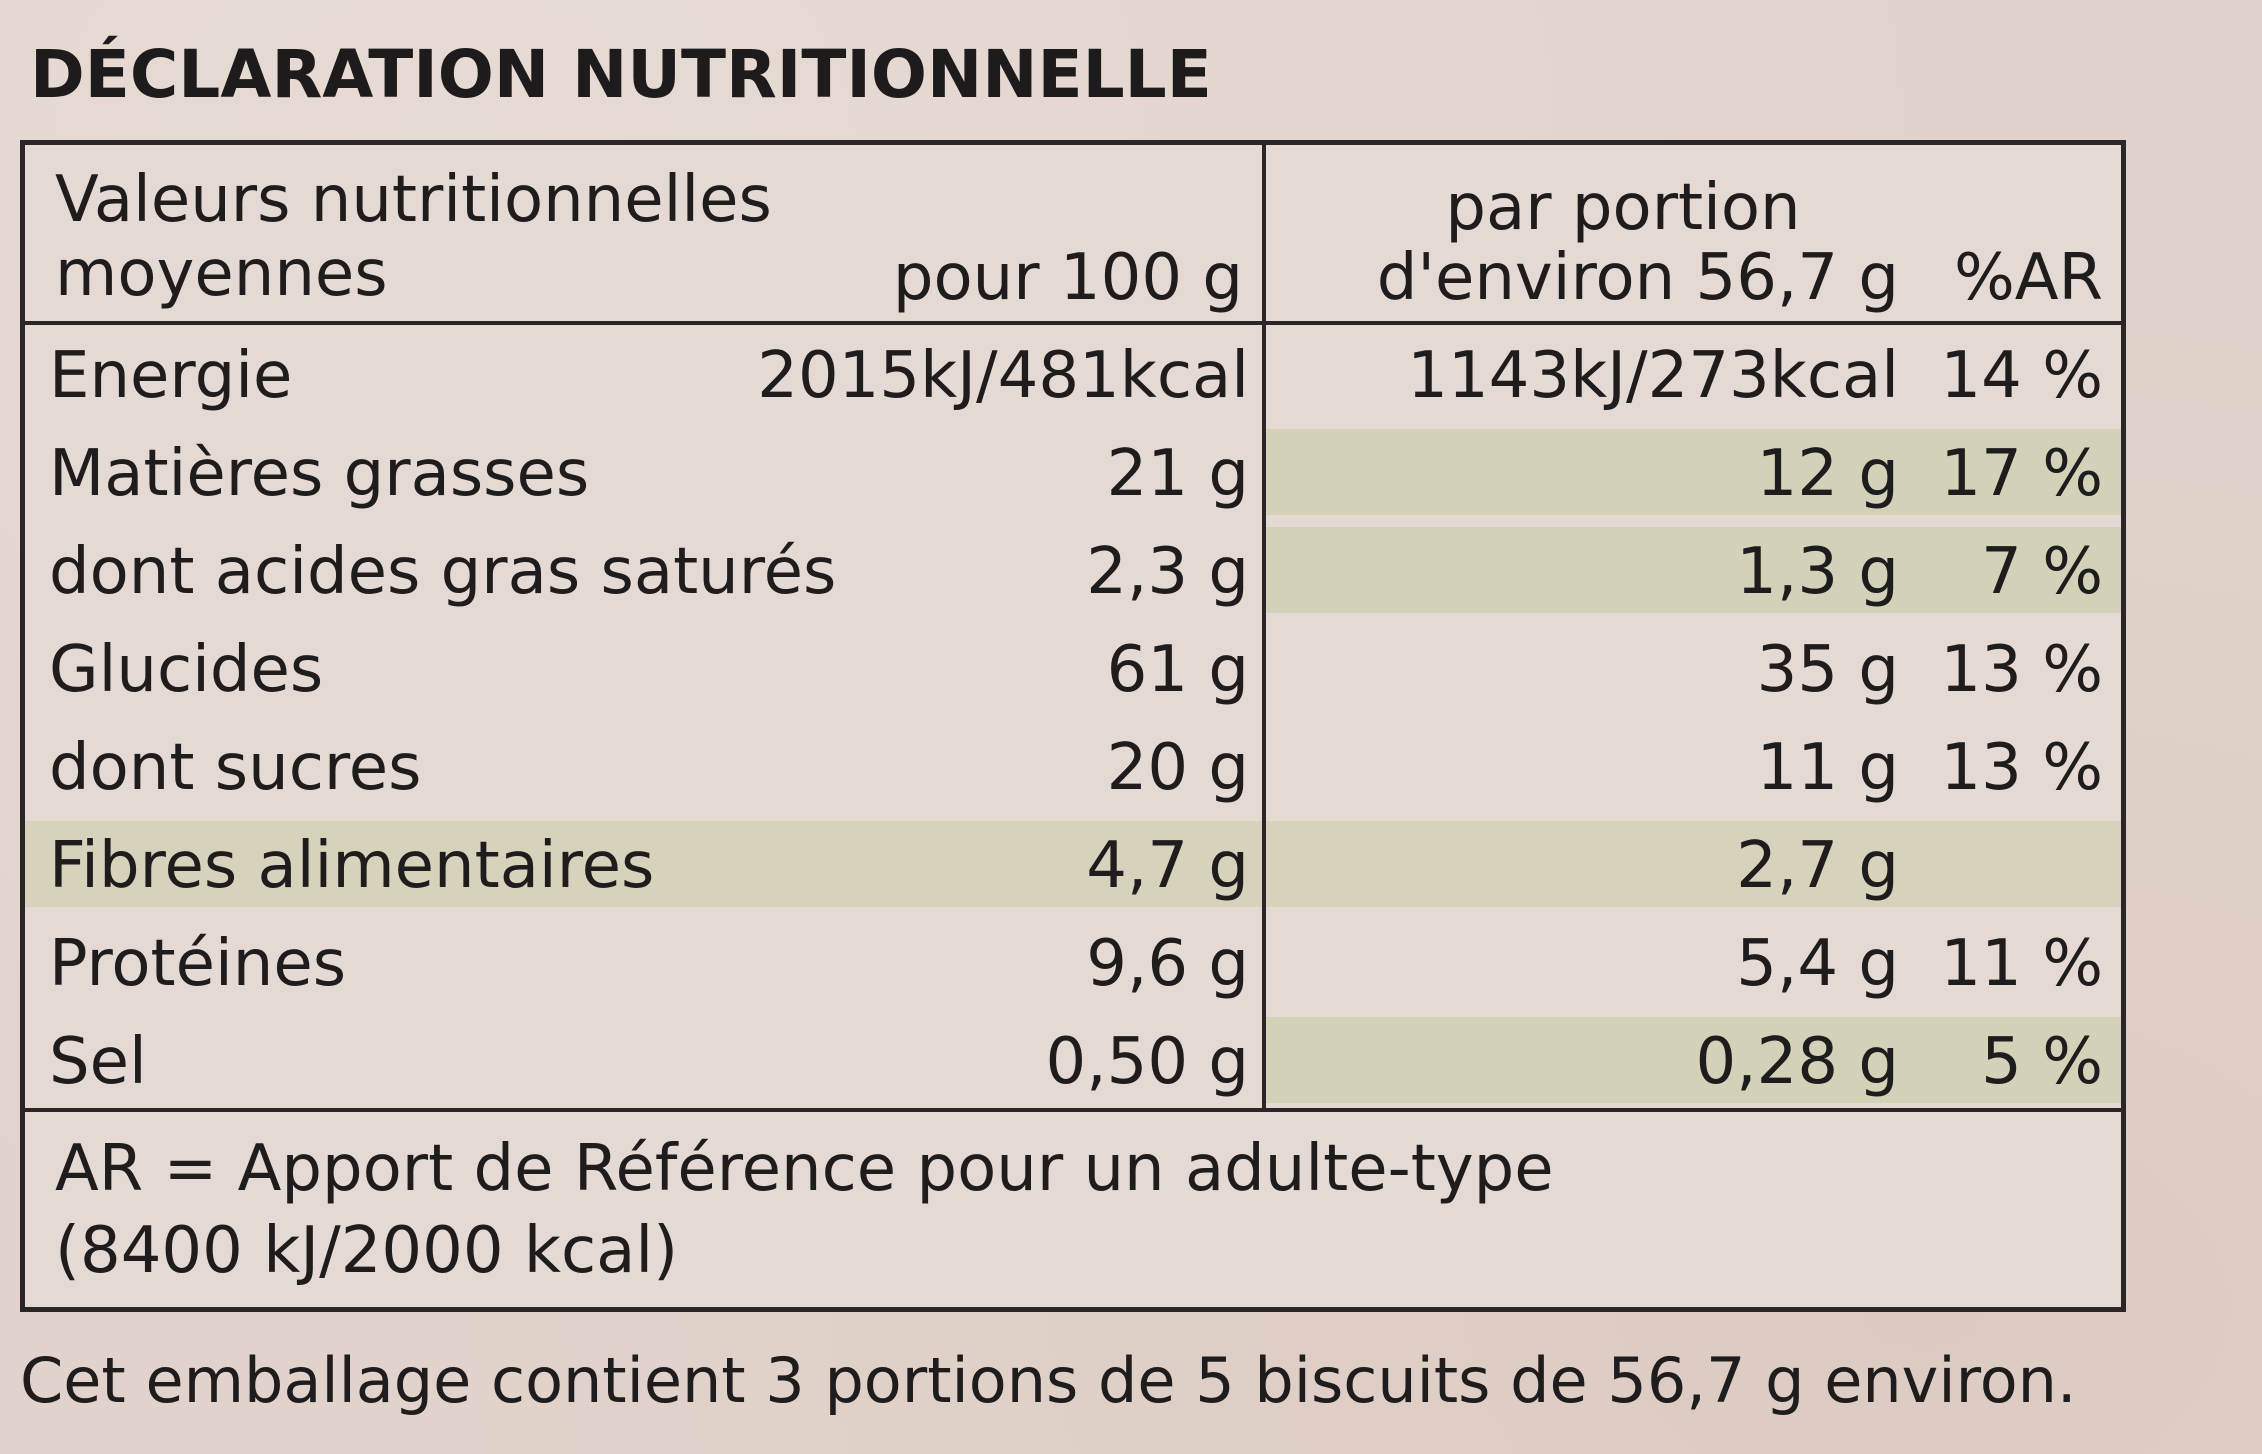 The height and width of the screenshot is (1454, 2262). Describe the element at coordinates (367, 1251) in the screenshot. I see `footnote-line2: (8400 kJ/2000 kcal)` at that location.